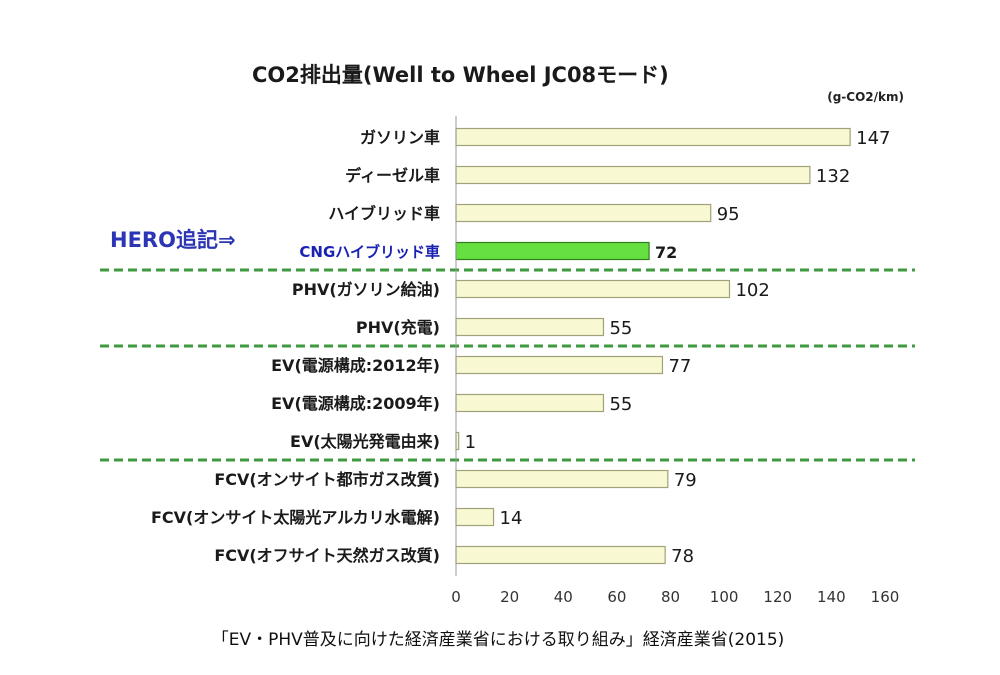 This screenshot has height=675, width=1000. I want to click on hero-annotation: HERO追記⇒, so click(173, 240).